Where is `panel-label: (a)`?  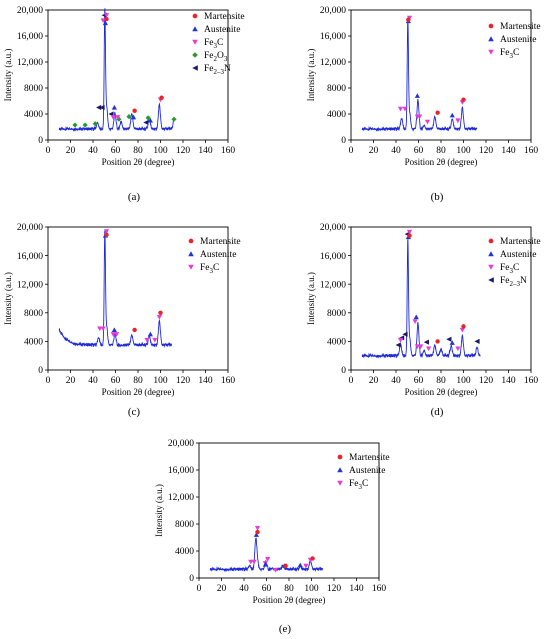 panel-label: (a) is located at coordinates (134, 197).